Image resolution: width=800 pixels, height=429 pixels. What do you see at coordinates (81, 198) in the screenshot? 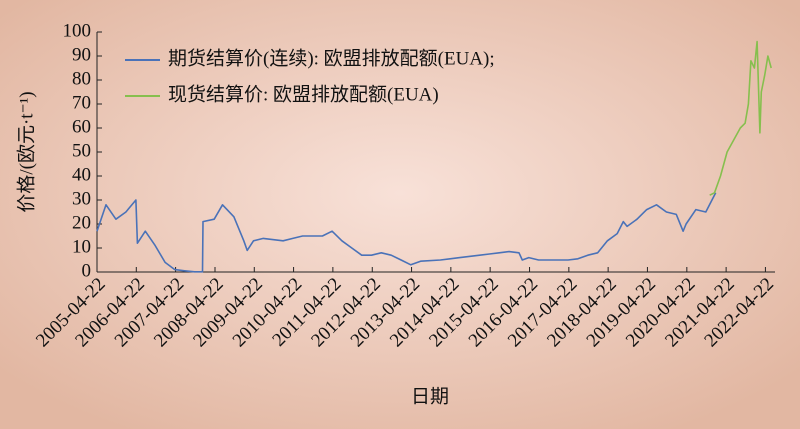
I see `y-tick-label: 30` at bounding box center [81, 198].